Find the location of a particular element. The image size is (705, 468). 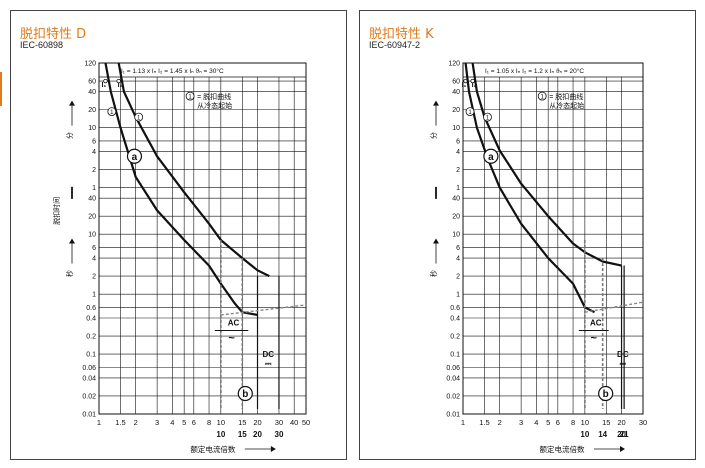

legend-note-marker is located at coordinates (542, 96).